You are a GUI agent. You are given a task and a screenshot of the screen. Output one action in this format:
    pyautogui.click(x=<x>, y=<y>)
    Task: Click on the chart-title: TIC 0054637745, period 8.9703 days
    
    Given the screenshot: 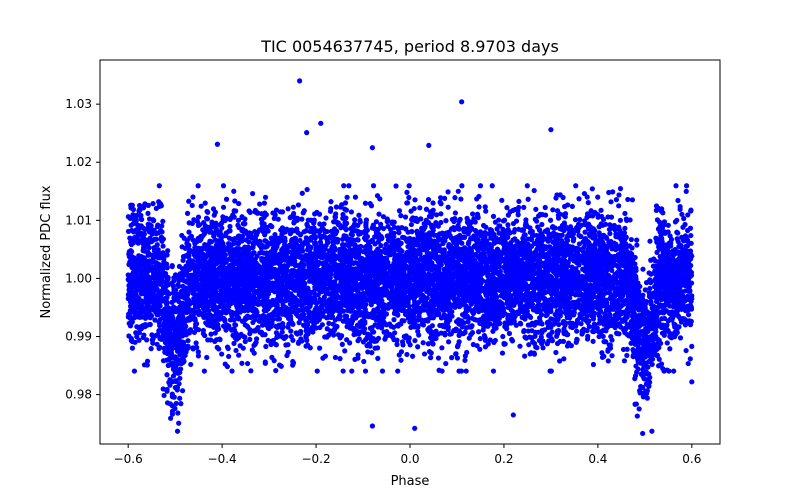 What is the action you would take?
    pyautogui.click(x=409, y=46)
    